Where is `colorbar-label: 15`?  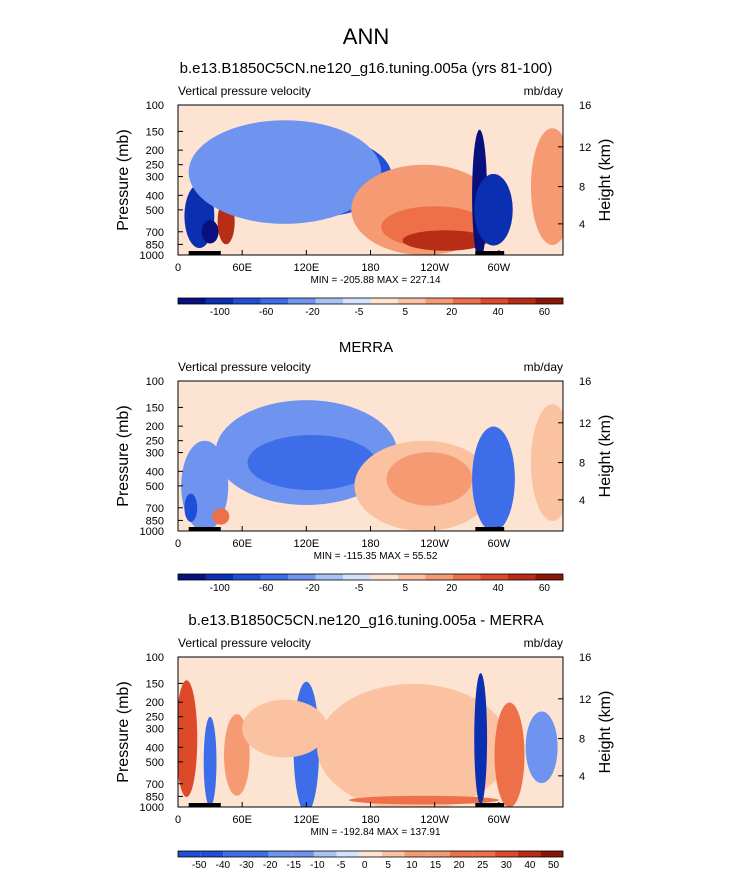 colorbar-label: 15 is located at coordinates (436, 865).